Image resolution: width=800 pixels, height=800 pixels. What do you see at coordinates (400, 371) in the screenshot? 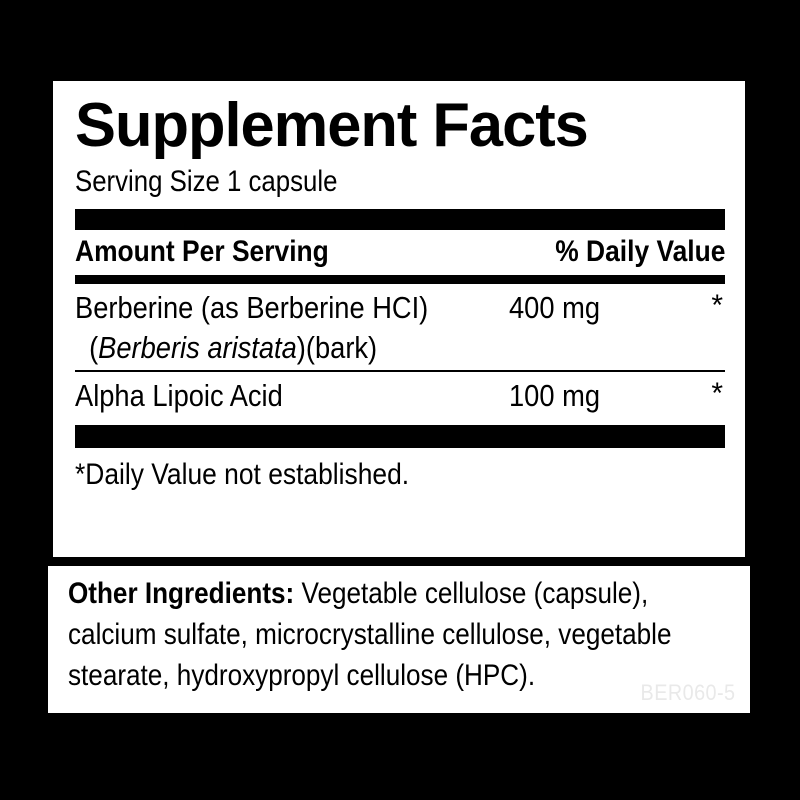
I see `row-divider-rule` at bounding box center [400, 371].